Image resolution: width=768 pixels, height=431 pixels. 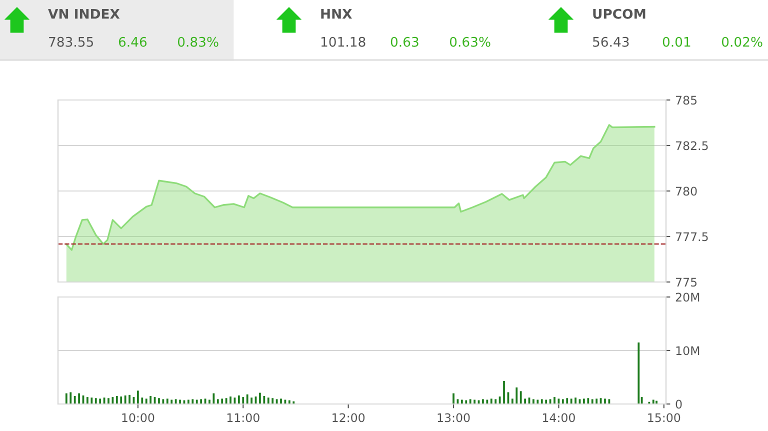 What do you see at coordinates (348, 417) in the screenshot?
I see `x-tick-label: 12:00` at bounding box center [348, 417].